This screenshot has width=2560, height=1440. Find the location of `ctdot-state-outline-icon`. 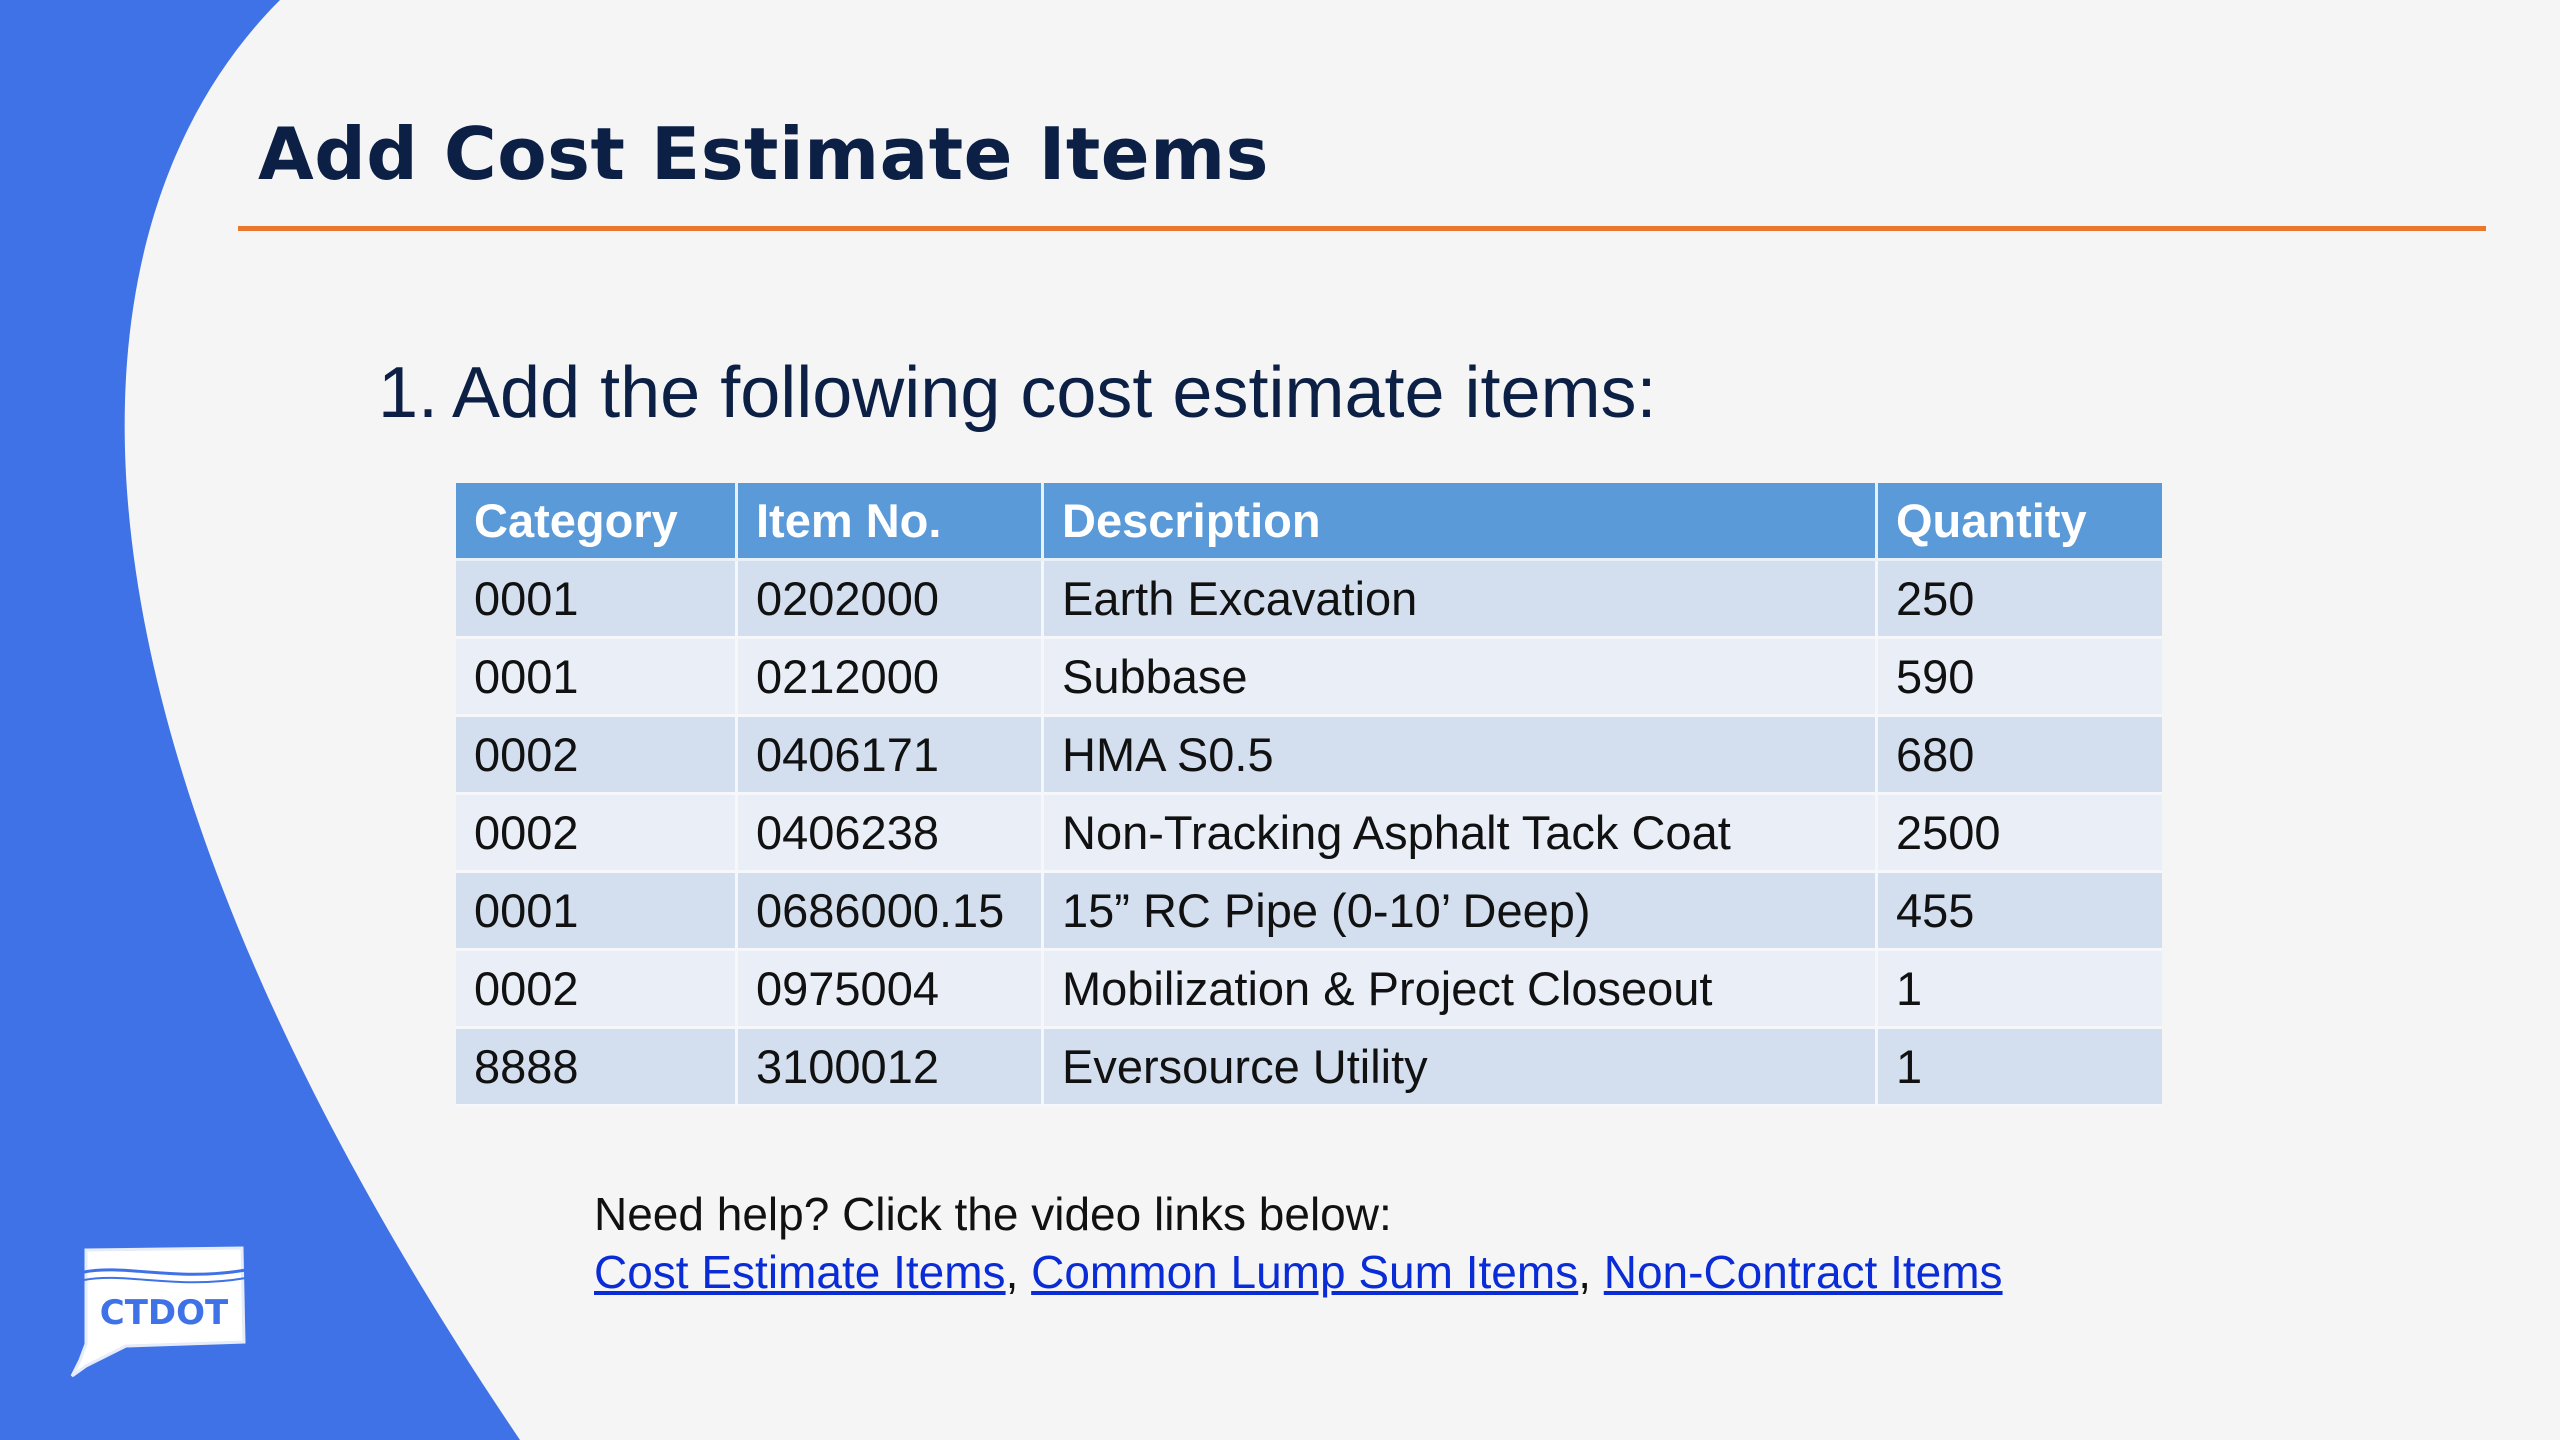

ctdot-state-outline-icon is located at coordinates (158, 1312).